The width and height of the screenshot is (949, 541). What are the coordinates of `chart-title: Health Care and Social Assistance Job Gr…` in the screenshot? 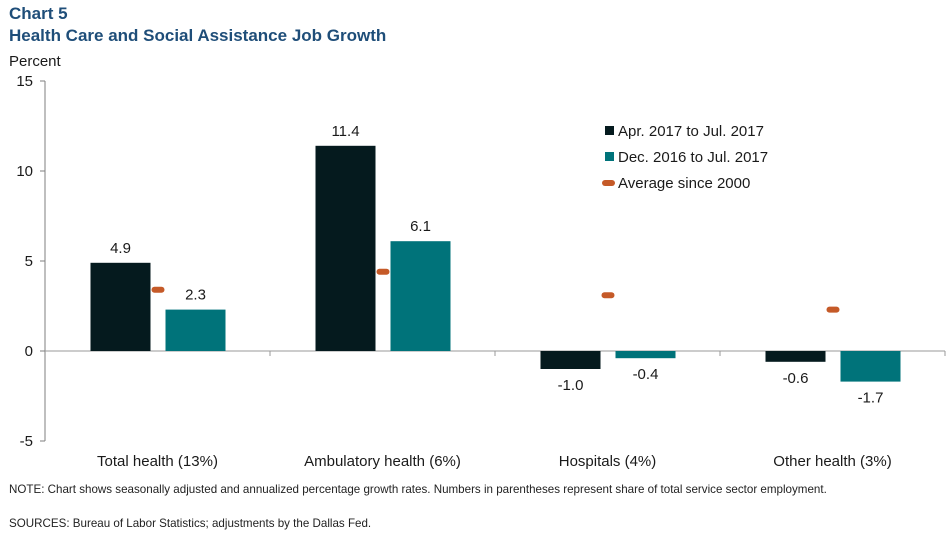 It's located at (198, 35).